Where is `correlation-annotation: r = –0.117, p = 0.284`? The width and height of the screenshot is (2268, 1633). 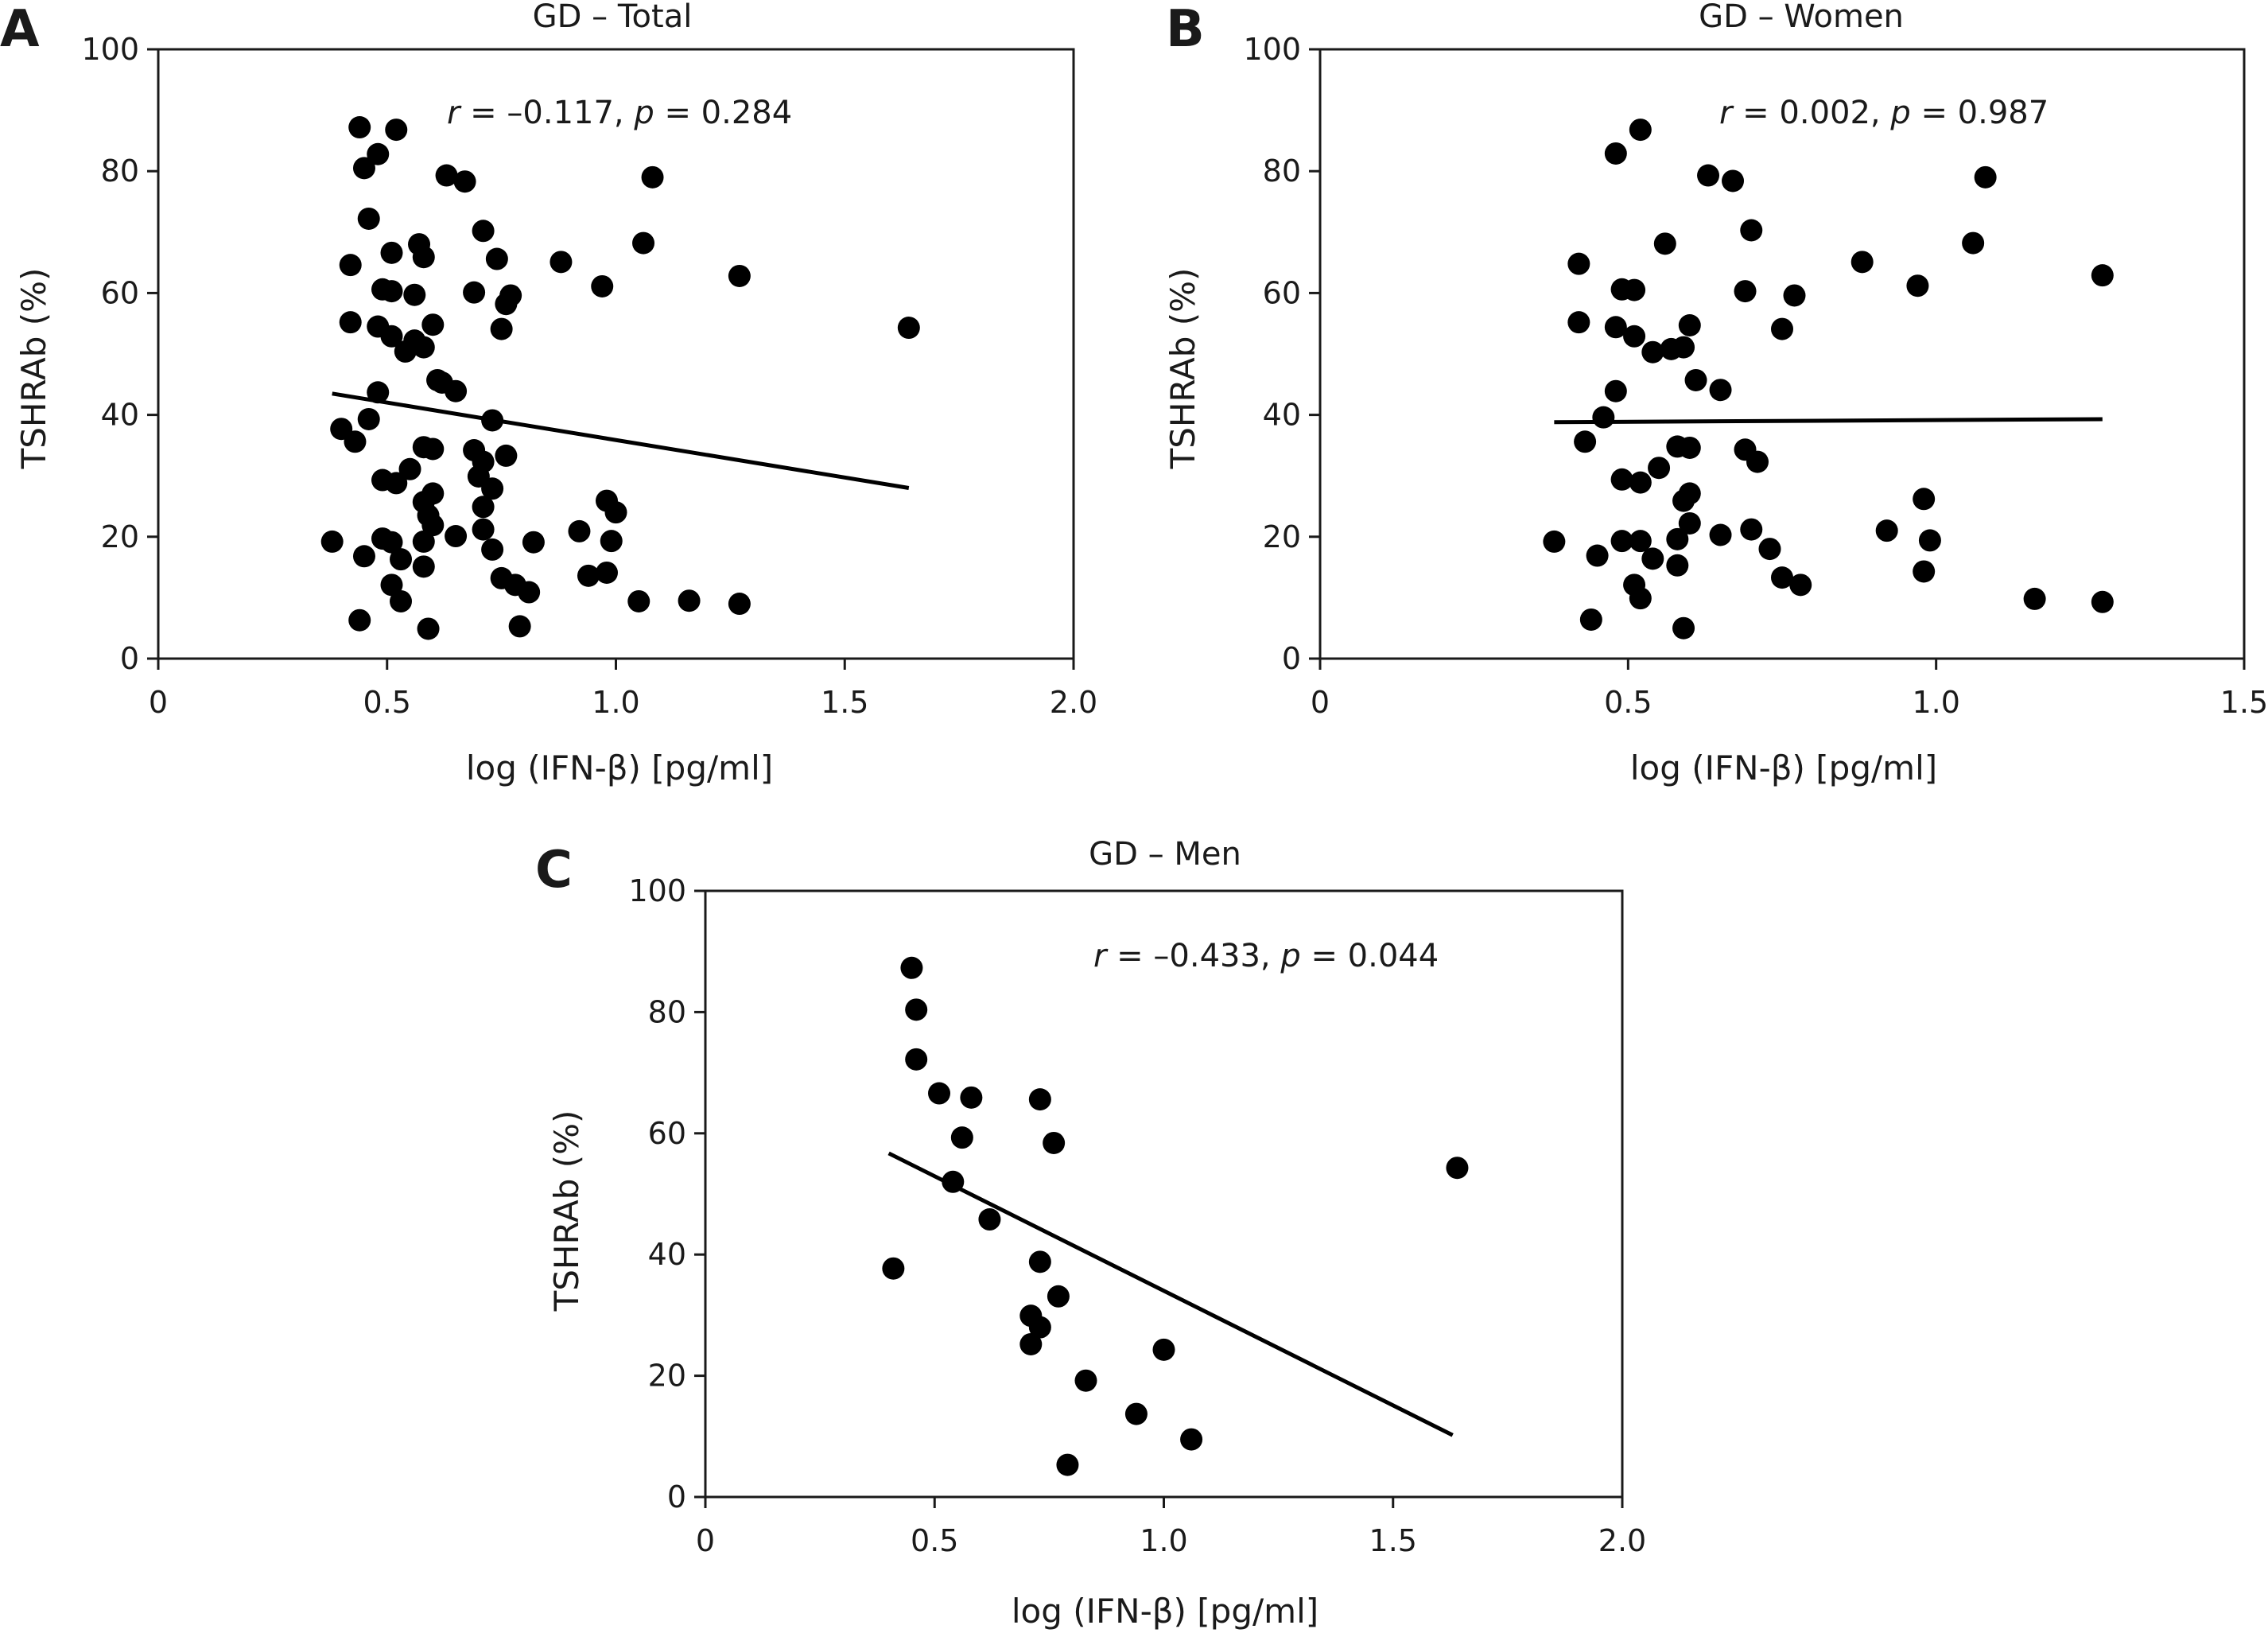 correlation-annotation: r = –0.117, p = 0.284 is located at coordinates (619, 113).